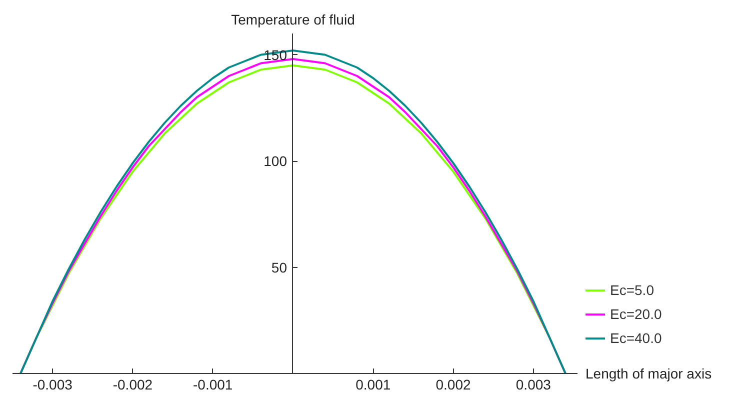  I want to click on legend-label: Ec=20.0, so click(636, 314).